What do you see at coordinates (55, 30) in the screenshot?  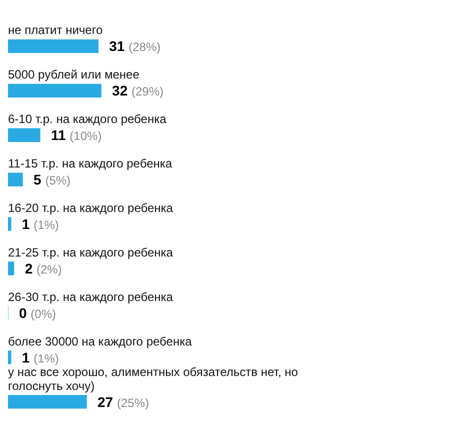 I see `y-tick-label: не платит ничего` at bounding box center [55, 30].